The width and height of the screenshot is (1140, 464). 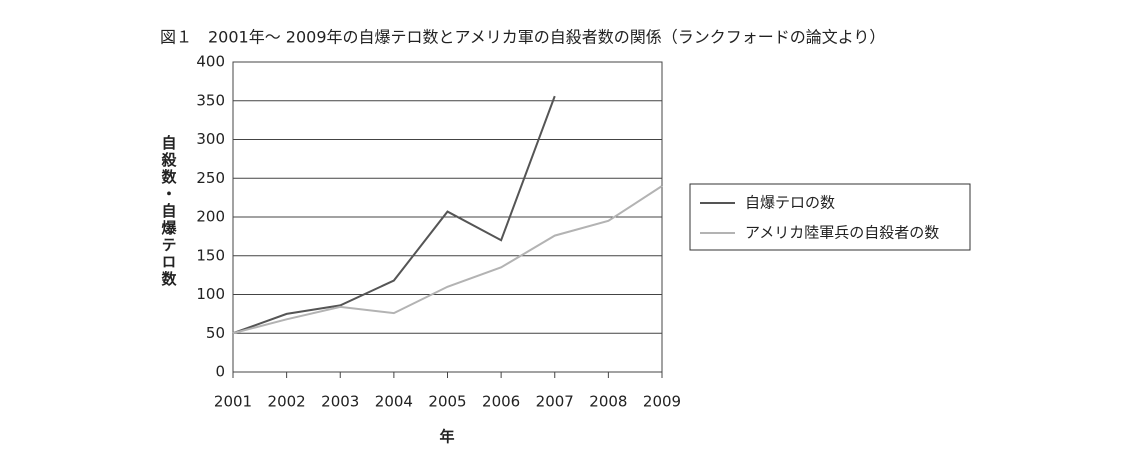 I want to click on legend-label: アメリカ陸軍兵の自殺者の数, so click(x=842, y=233).